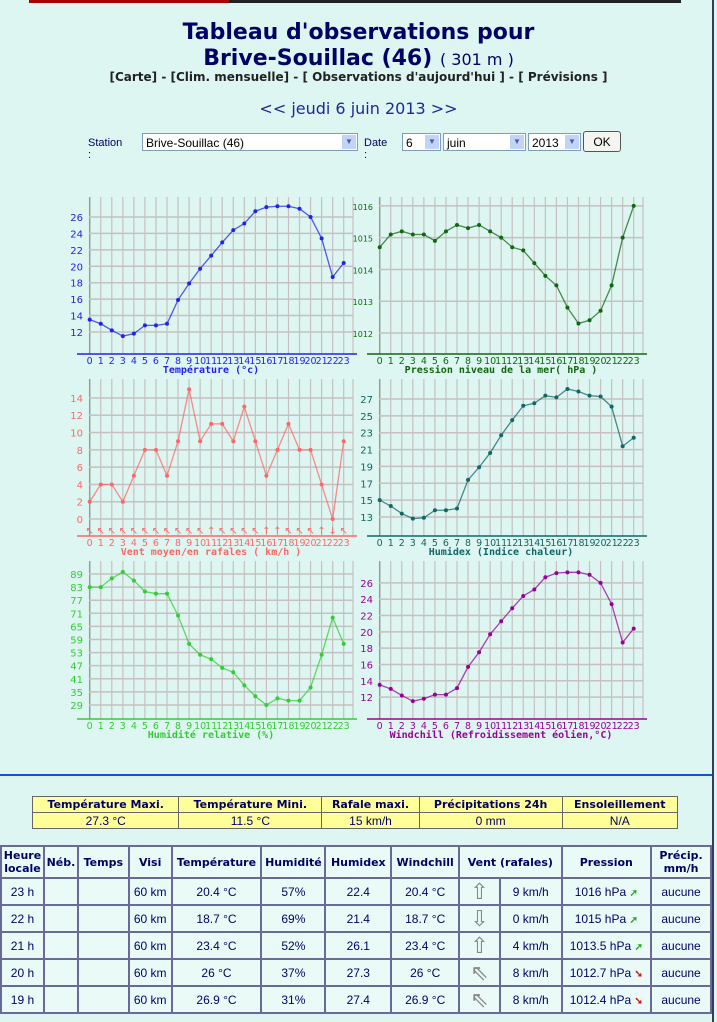  What do you see at coordinates (601, 726) in the screenshot?
I see `x-tick-label: 20` at bounding box center [601, 726].